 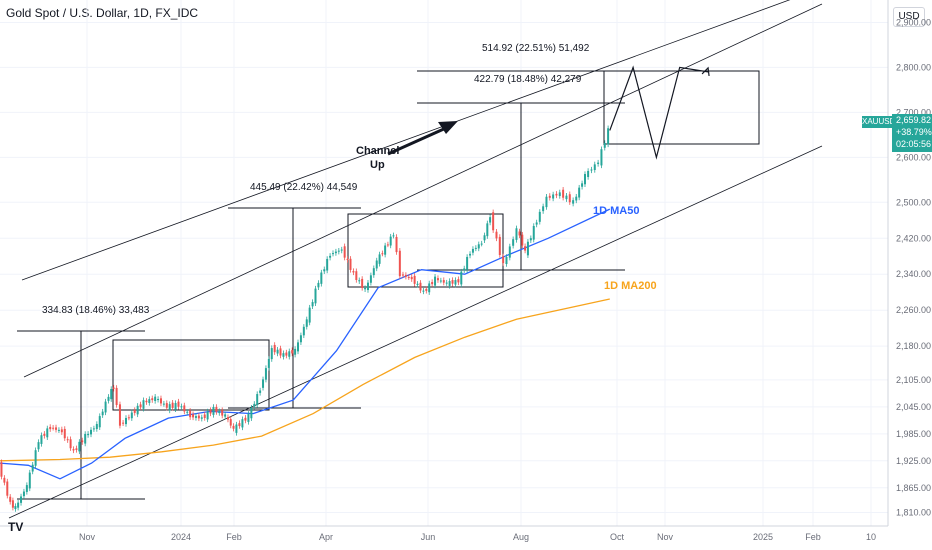 What do you see at coordinates (913, 434) in the screenshot?
I see `y-tick-label: 1,985.00` at bounding box center [913, 434].